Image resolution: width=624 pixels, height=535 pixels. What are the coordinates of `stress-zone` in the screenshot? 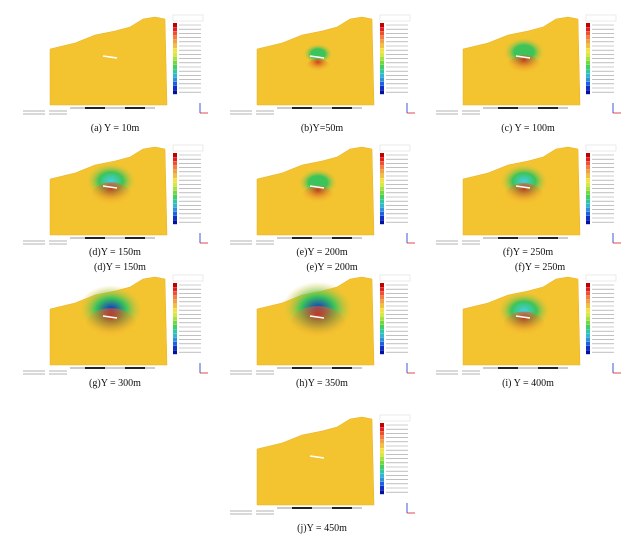 It's located at (524, 50).